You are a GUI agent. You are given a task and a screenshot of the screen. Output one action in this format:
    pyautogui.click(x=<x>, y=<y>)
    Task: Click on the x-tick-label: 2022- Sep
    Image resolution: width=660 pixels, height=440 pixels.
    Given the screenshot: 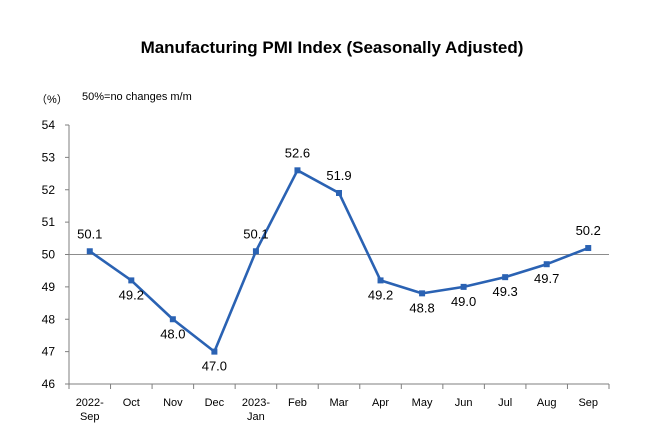 What is the action you would take?
    pyautogui.click(x=90, y=410)
    